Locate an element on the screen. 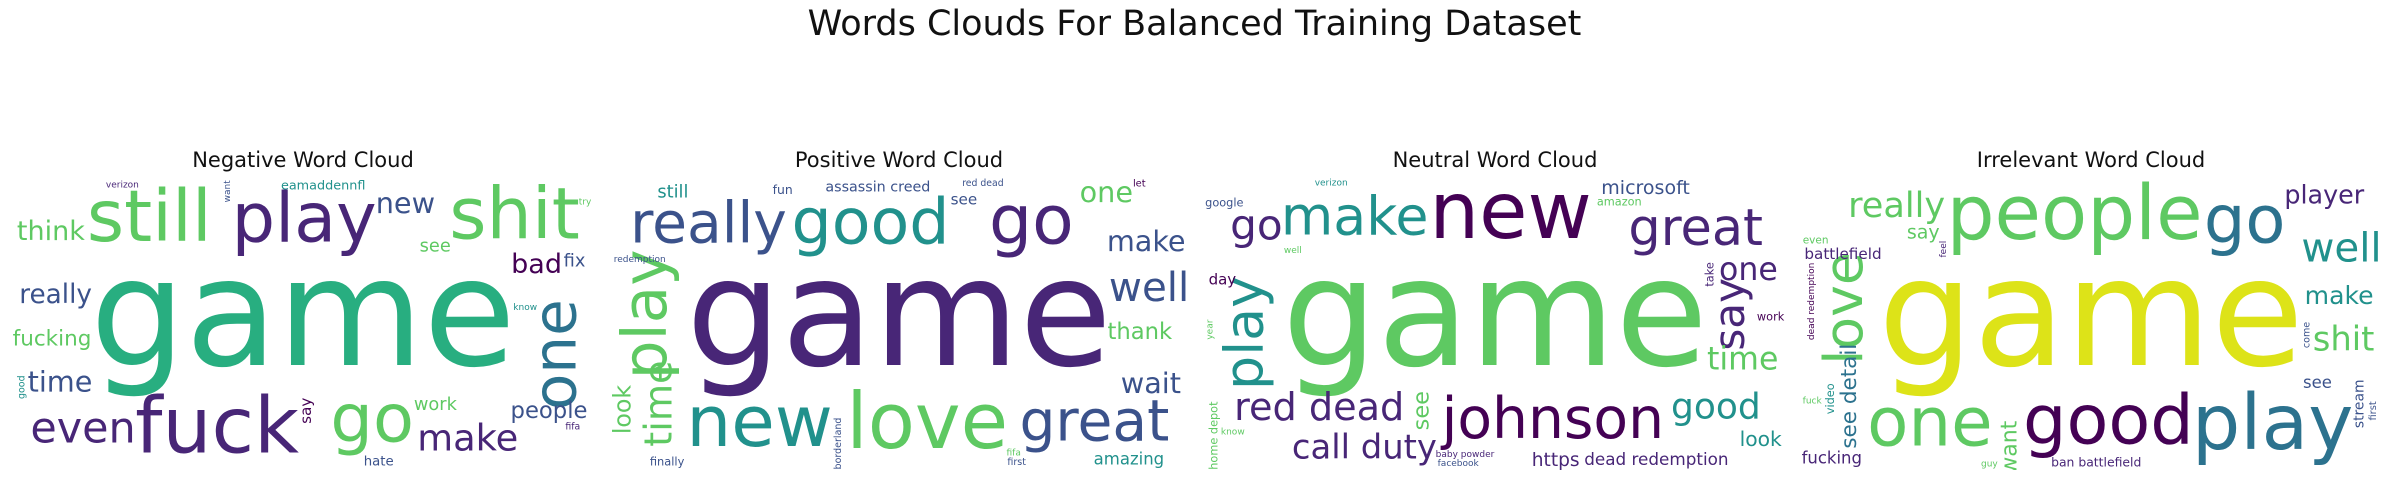  word-player: player is located at coordinates (2324, 194).